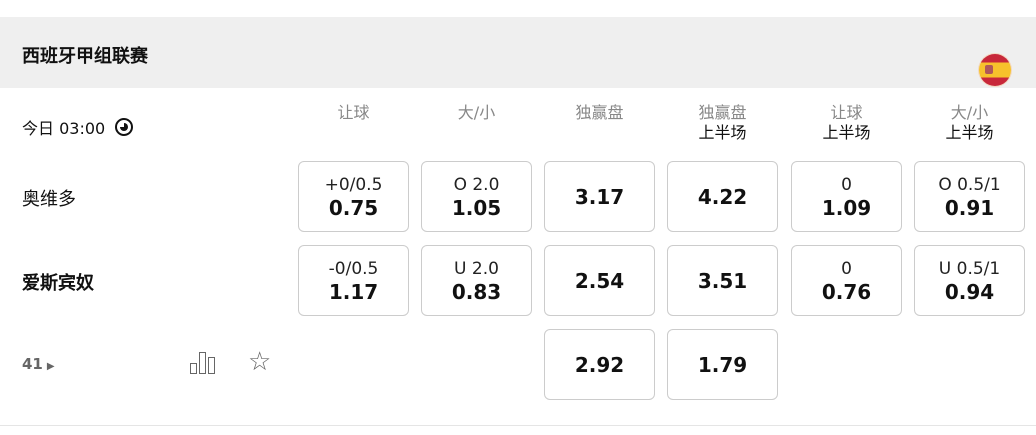 Image resolution: width=1036 pixels, height=435 pixels. I want to click on odds-button: O 2.0 1.05, so click(476, 196).